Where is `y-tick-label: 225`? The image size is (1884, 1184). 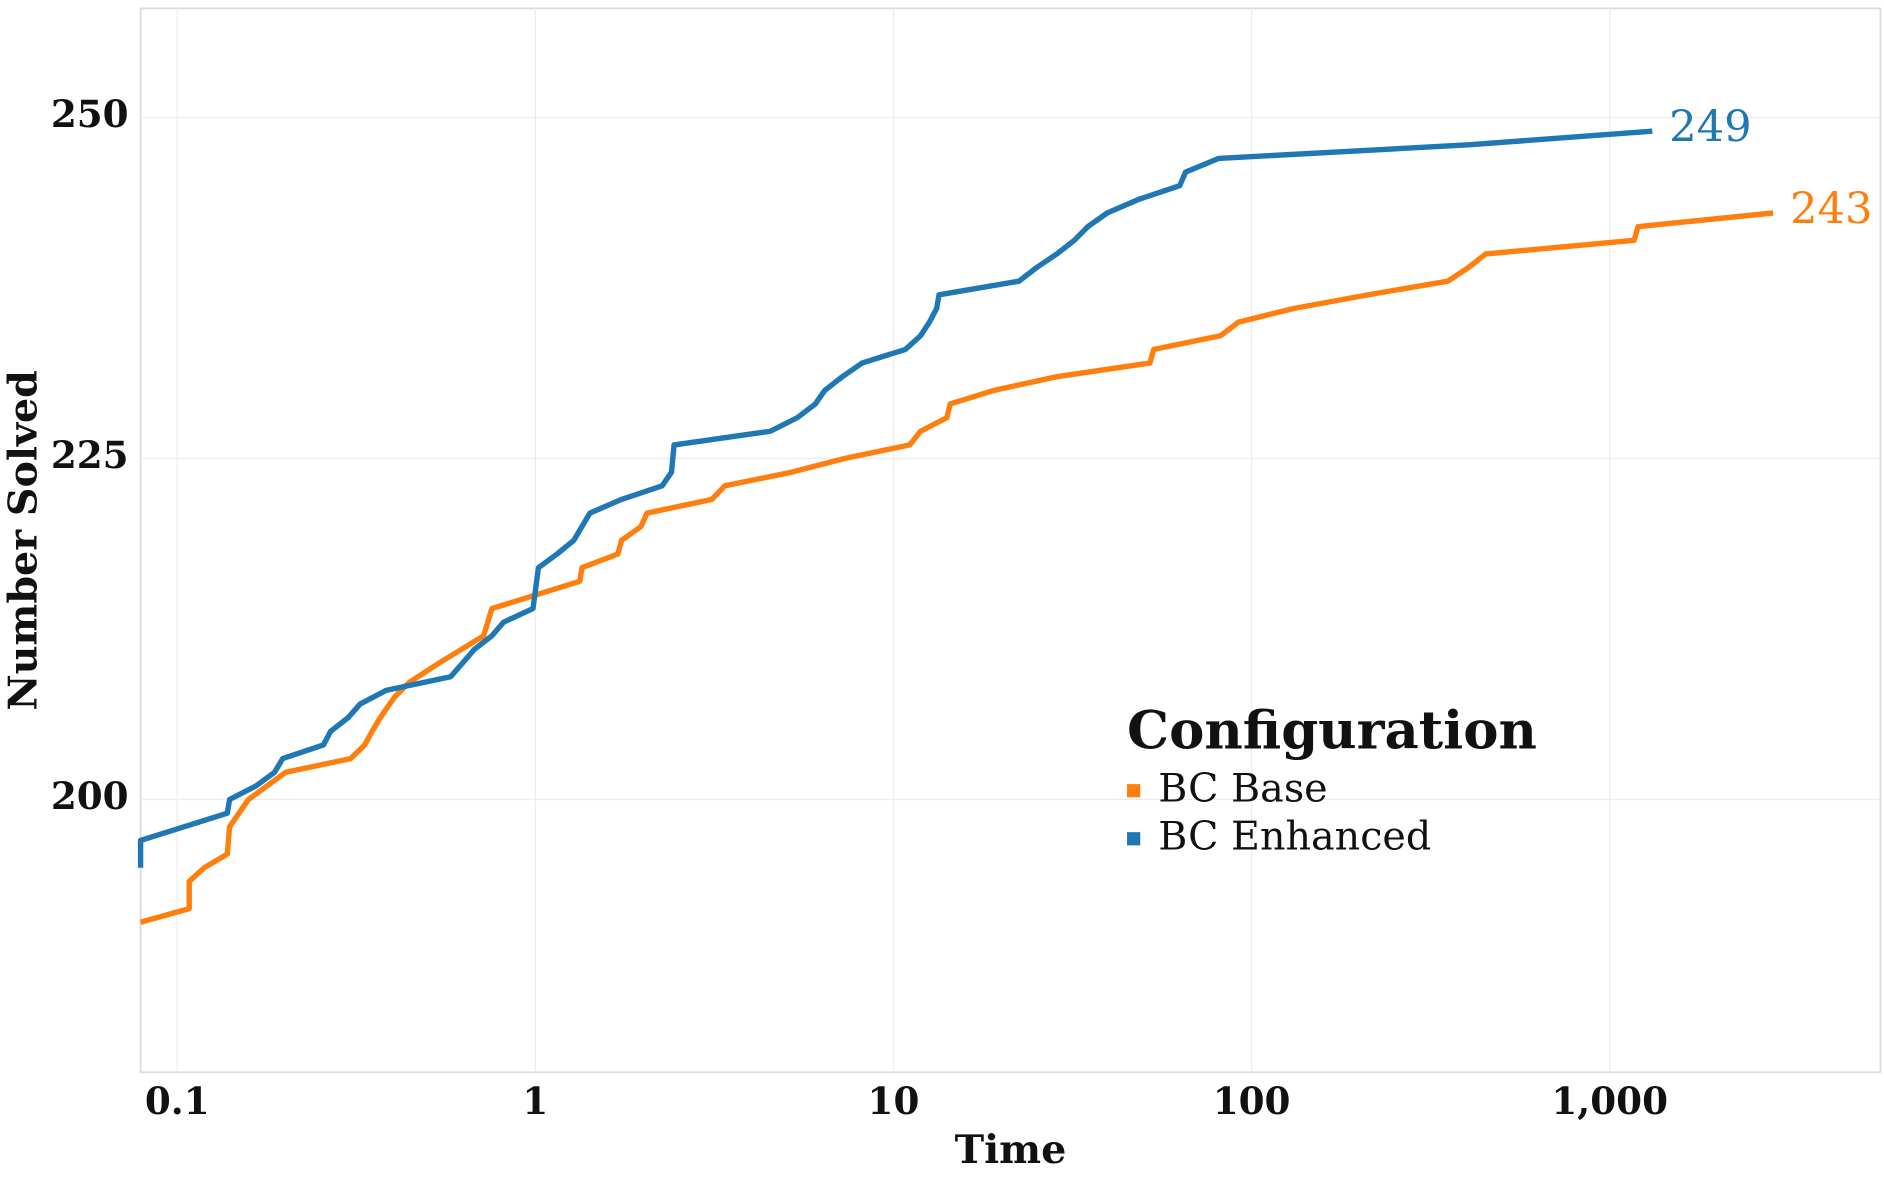
y-tick-label: 225 is located at coordinates (90, 455).